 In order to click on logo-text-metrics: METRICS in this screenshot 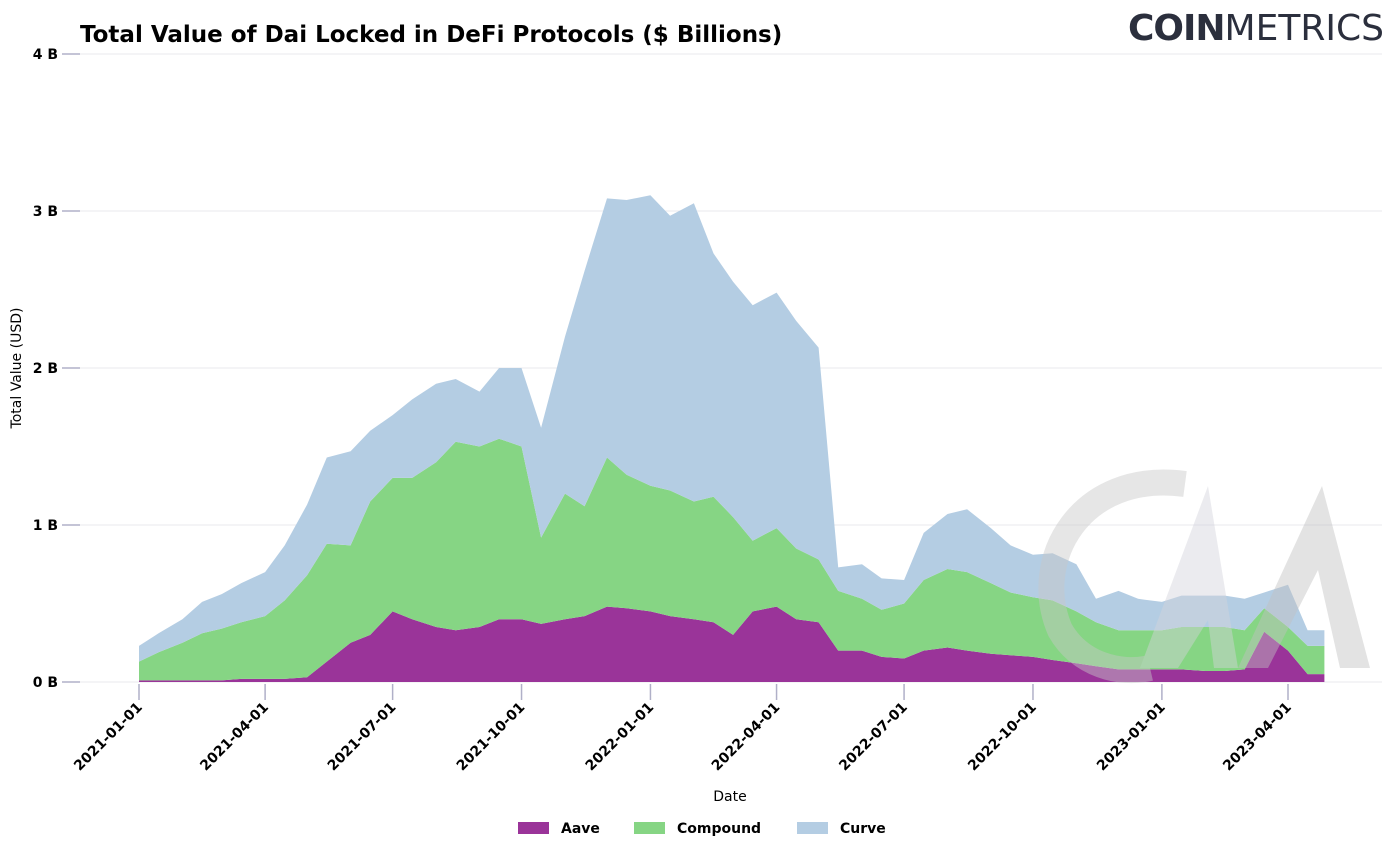, I will do `click(1304, 28)`.